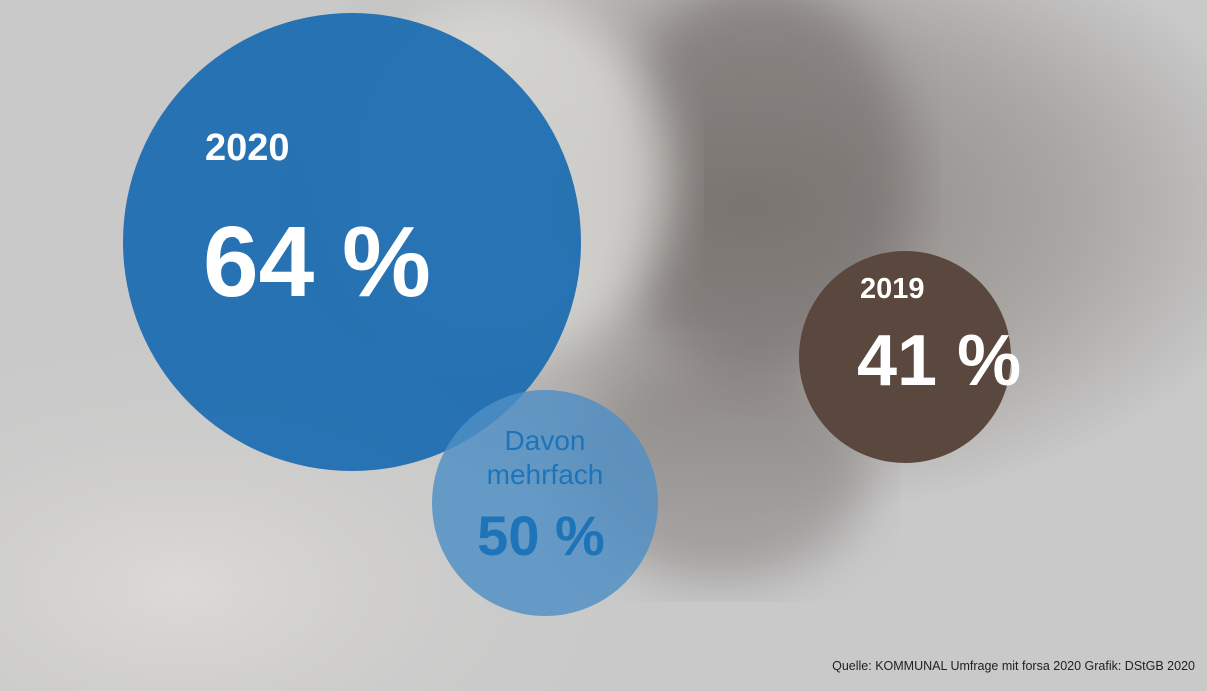 The width and height of the screenshot is (1207, 691). Describe the element at coordinates (545, 440) in the screenshot. I see `bubble-label: Davon` at that location.